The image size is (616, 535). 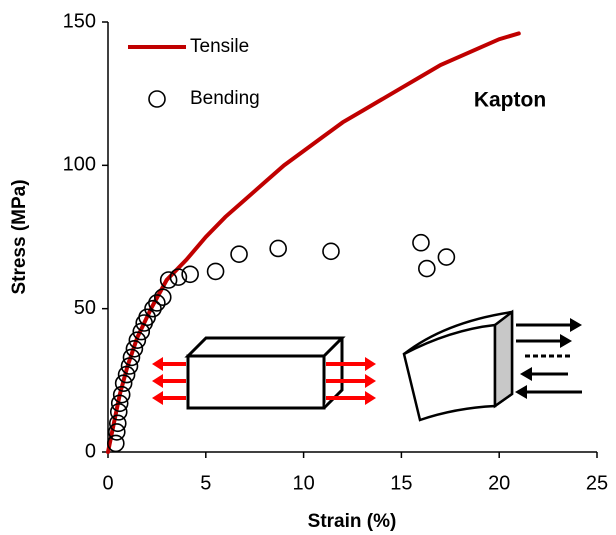 What do you see at coordinates (19, 236) in the screenshot?
I see `y-axis-title: Stress (MPa)` at bounding box center [19, 236].